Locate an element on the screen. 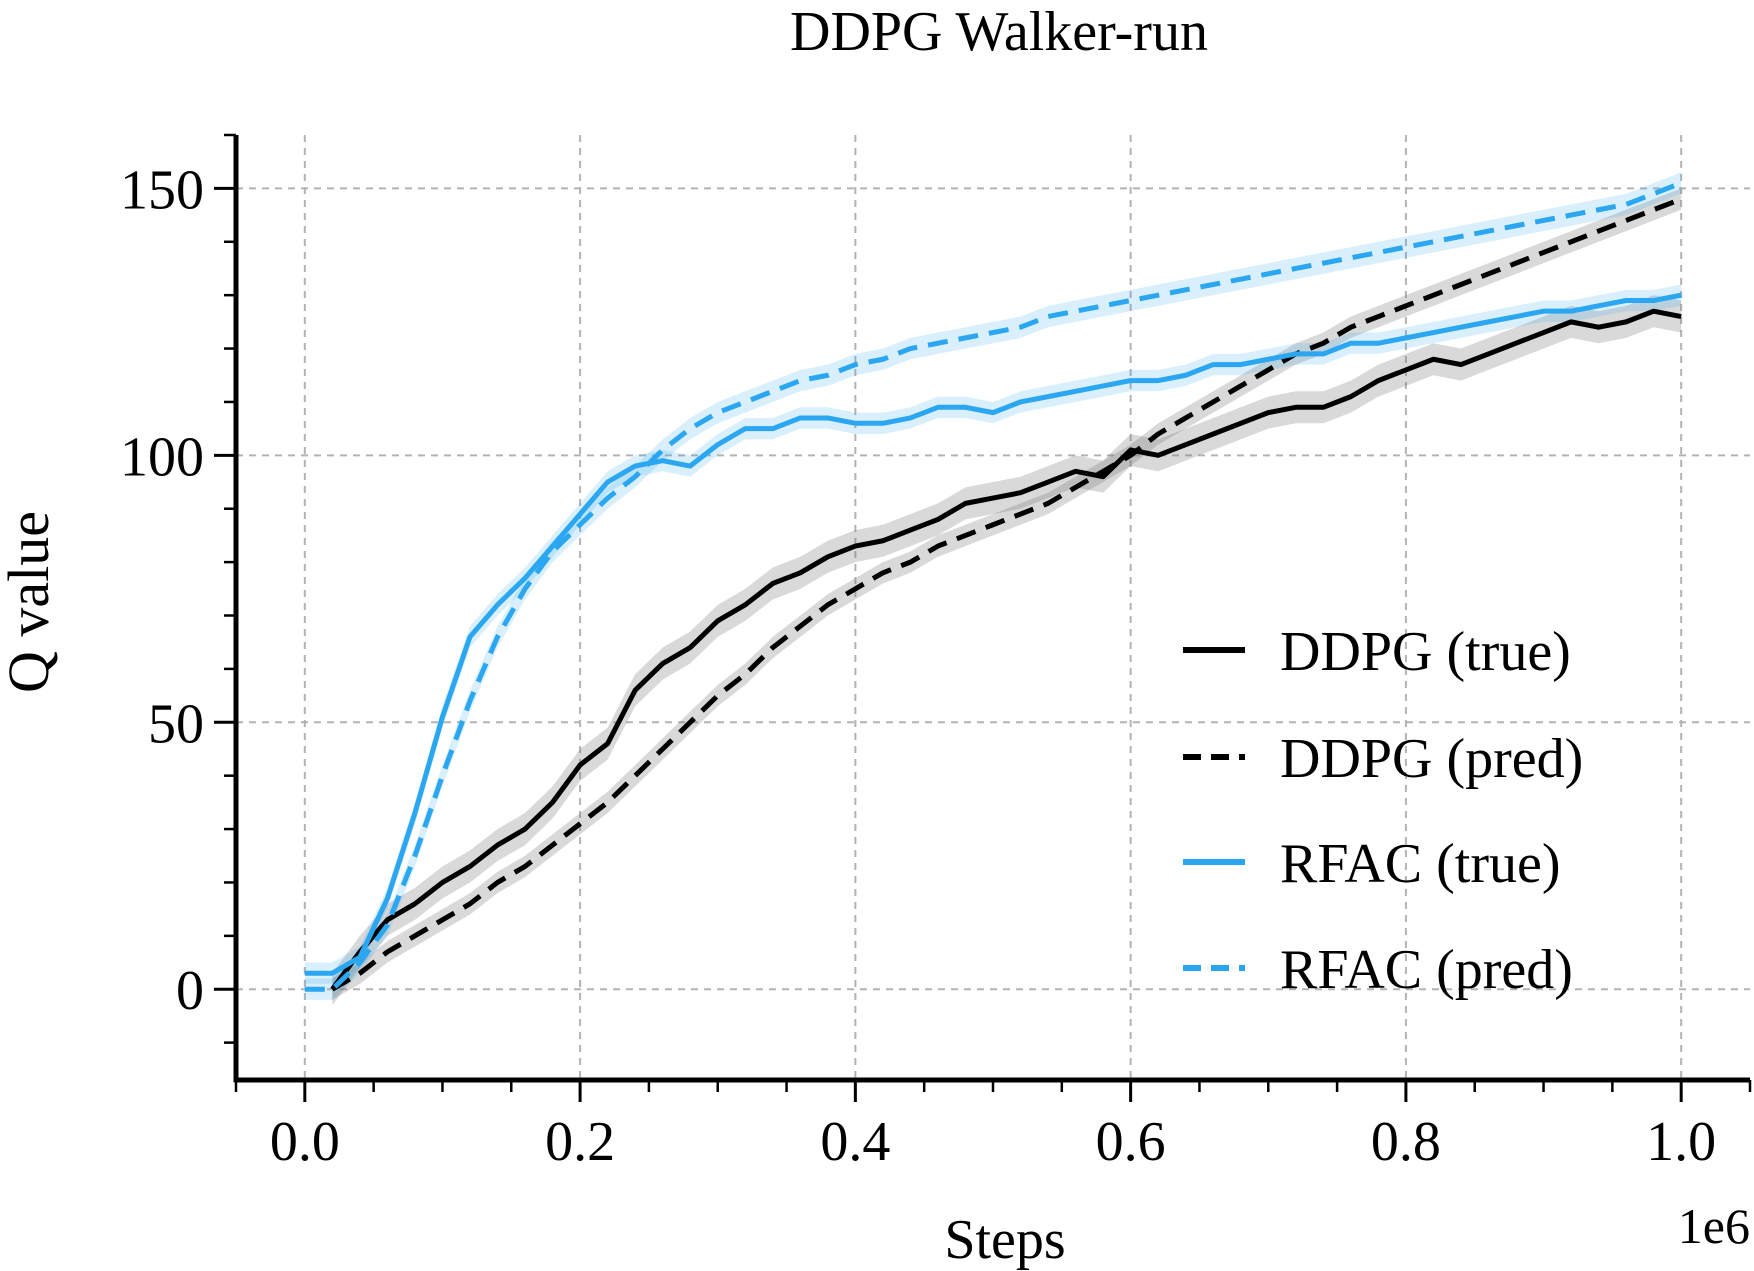  x-scale-label: 1e6 is located at coordinates (1714, 1226).